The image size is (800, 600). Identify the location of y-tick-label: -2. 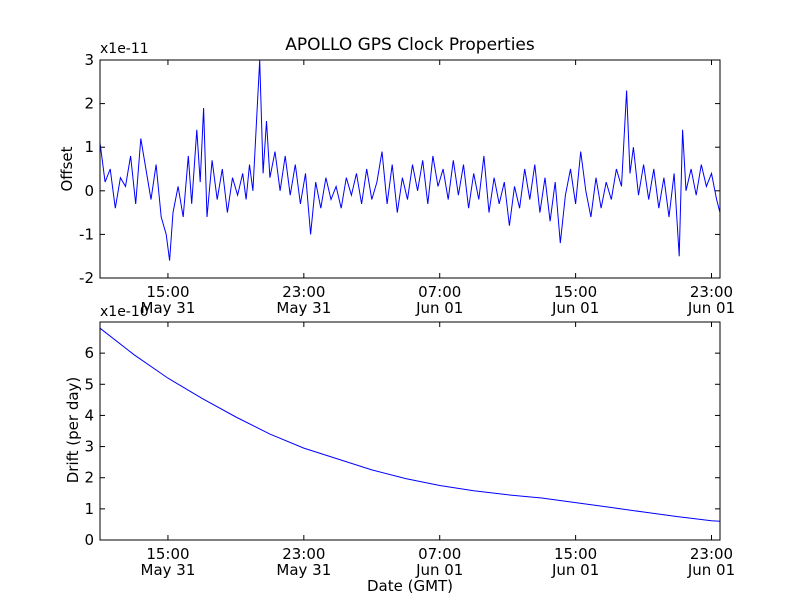
(86, 278).